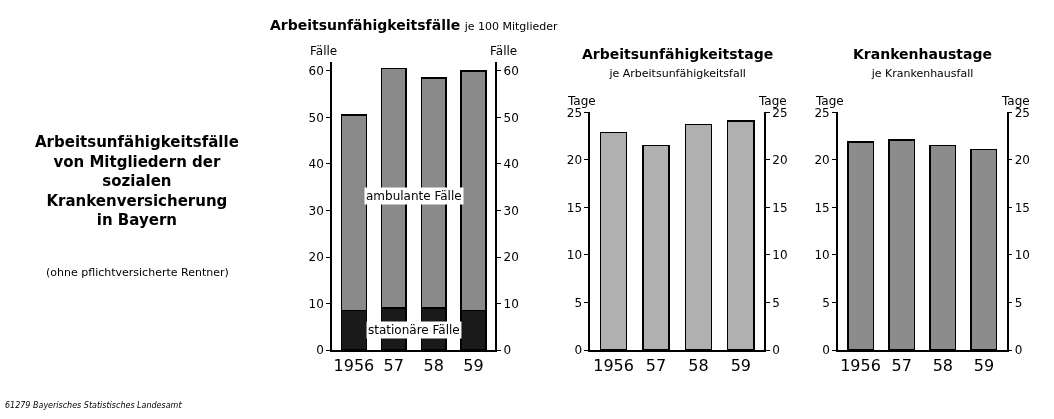 Image resolution: width=1054 pixels, height=419 pixels. I want to click on text: Arbeitsunfähigkeitsfälle von Mitgliedern der sozialen Krankenversicherung in Bayern, so click(137, 181).